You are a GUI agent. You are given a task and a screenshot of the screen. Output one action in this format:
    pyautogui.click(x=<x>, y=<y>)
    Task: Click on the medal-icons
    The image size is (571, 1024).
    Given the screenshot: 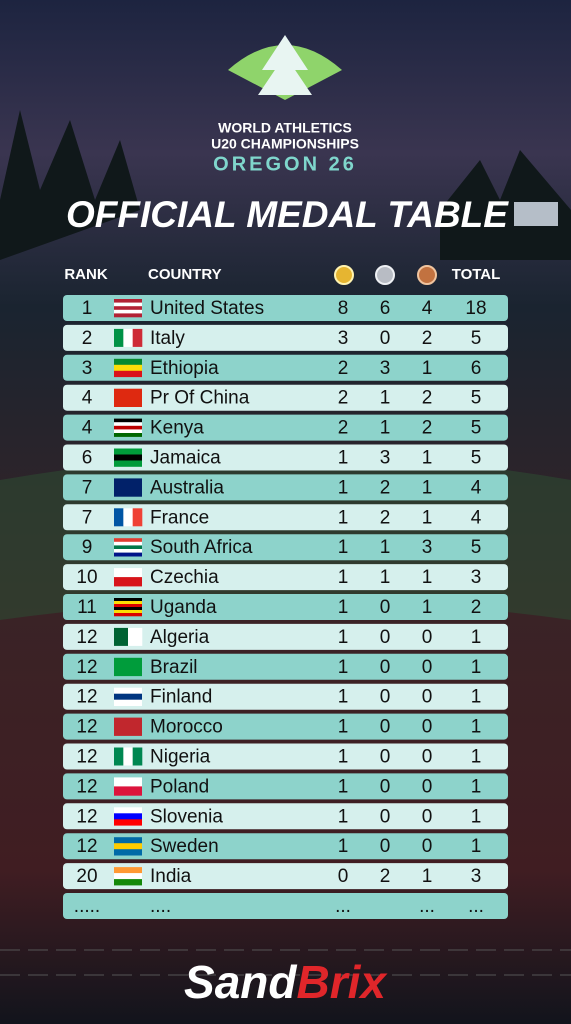 What is the action you would take?
    pyautogui.click(x=385, y=275)
    